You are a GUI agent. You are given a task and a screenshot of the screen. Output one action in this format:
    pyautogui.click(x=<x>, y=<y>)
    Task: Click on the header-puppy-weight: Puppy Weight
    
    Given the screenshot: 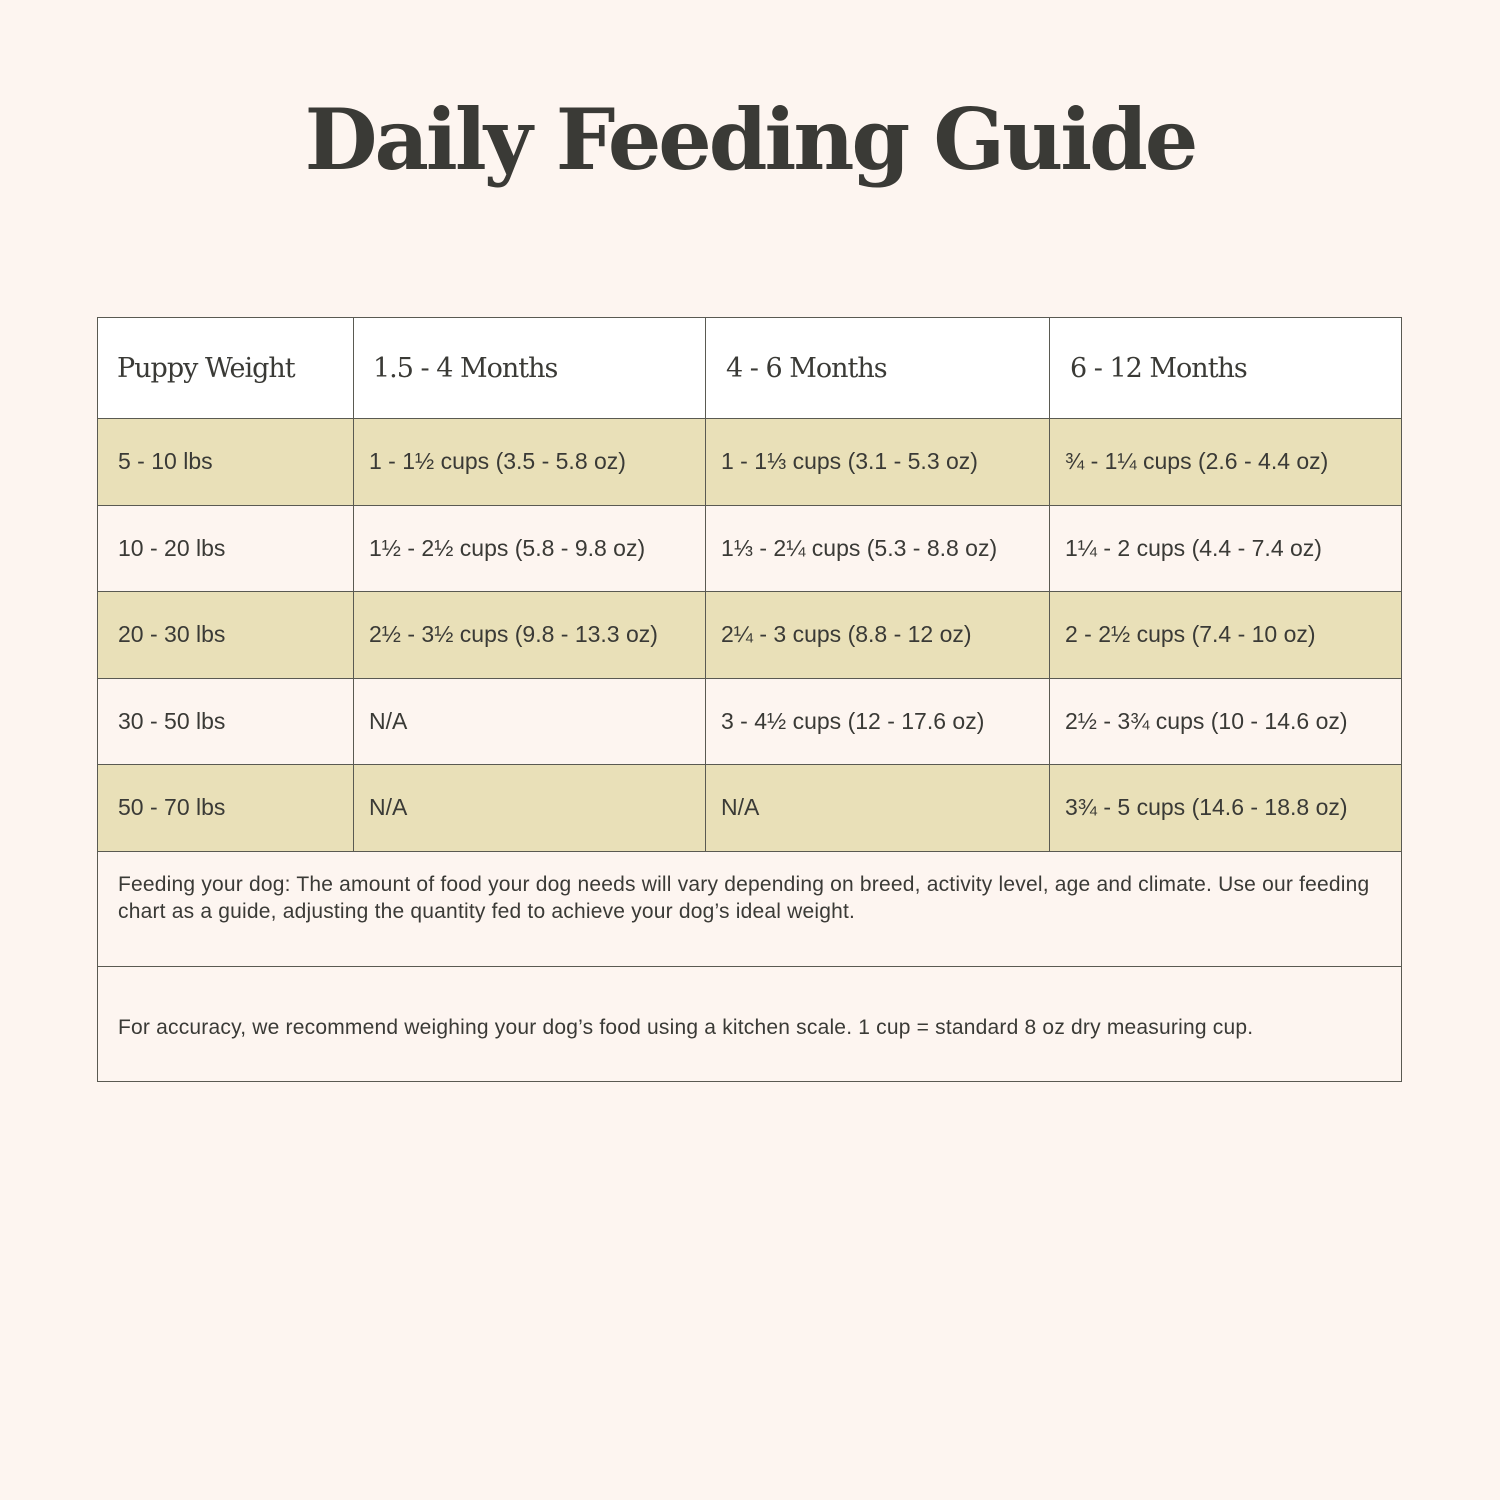 What is the action you would take?
    pyautogui.click(x=225, y=368)
    